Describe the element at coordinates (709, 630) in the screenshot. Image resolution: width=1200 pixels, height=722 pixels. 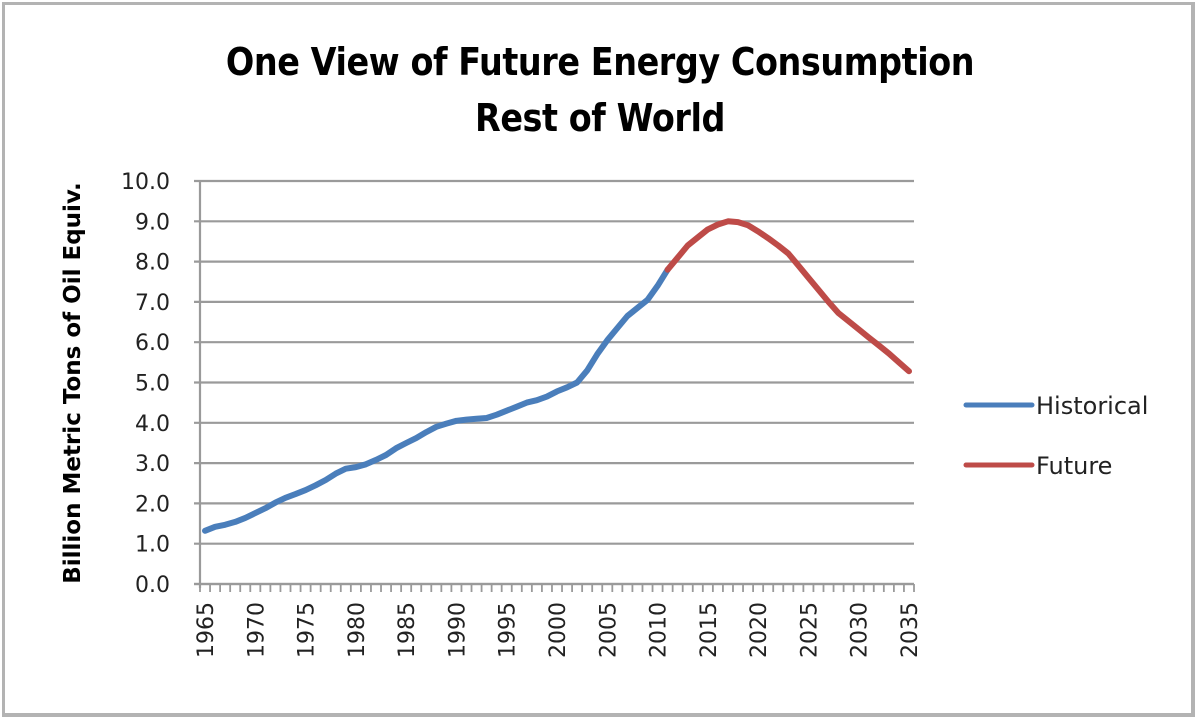
I see `x-tick-label: 2015` at that location.